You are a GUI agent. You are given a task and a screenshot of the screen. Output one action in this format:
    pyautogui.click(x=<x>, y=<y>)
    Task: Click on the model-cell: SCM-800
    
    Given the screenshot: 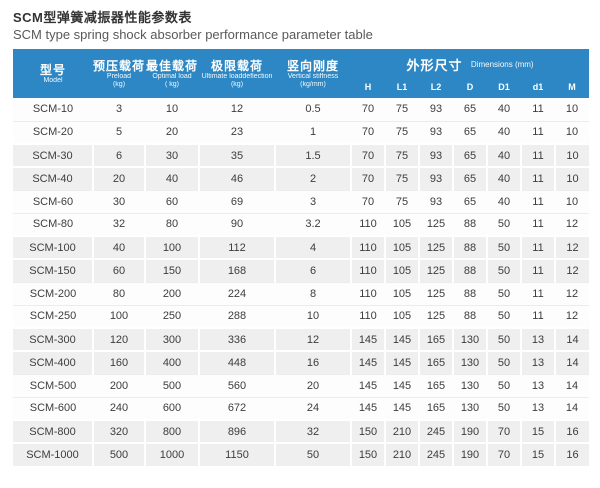 What is the action you would take?
    pyautogui.click(x=53, y=431)
    